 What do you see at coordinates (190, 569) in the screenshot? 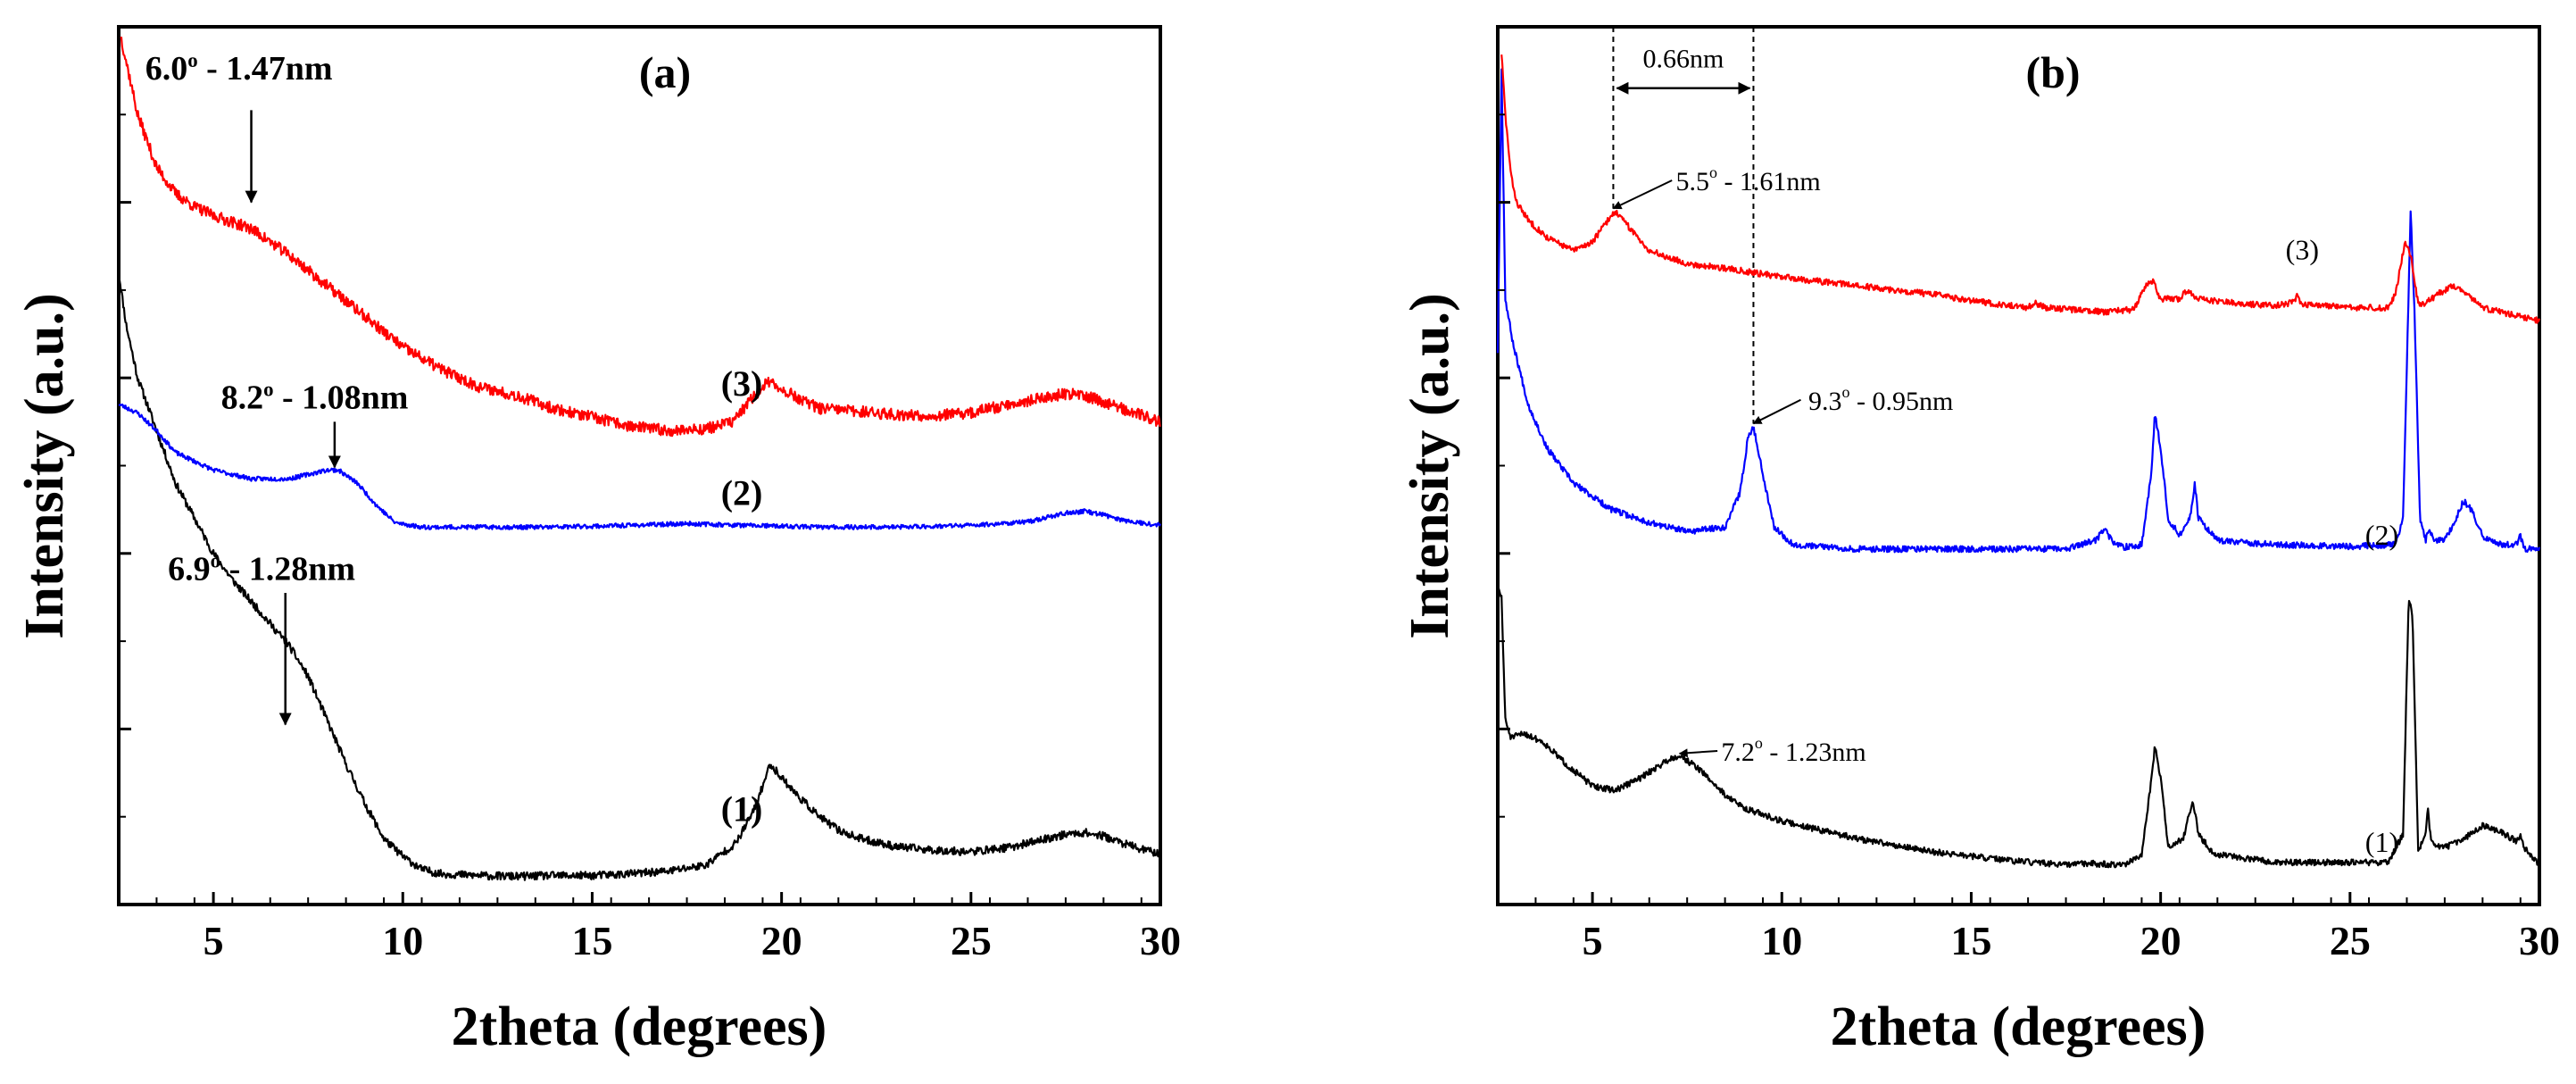
I see `peak-annotation-value: 6.9` at bounding box center [190, 569].